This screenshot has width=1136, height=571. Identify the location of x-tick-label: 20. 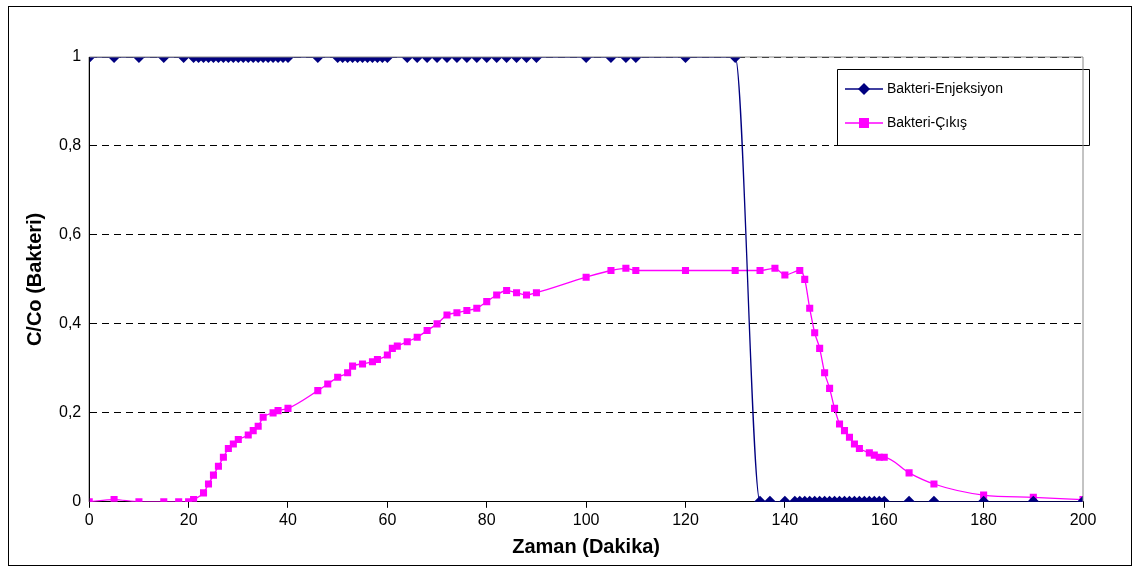
(188, 519).